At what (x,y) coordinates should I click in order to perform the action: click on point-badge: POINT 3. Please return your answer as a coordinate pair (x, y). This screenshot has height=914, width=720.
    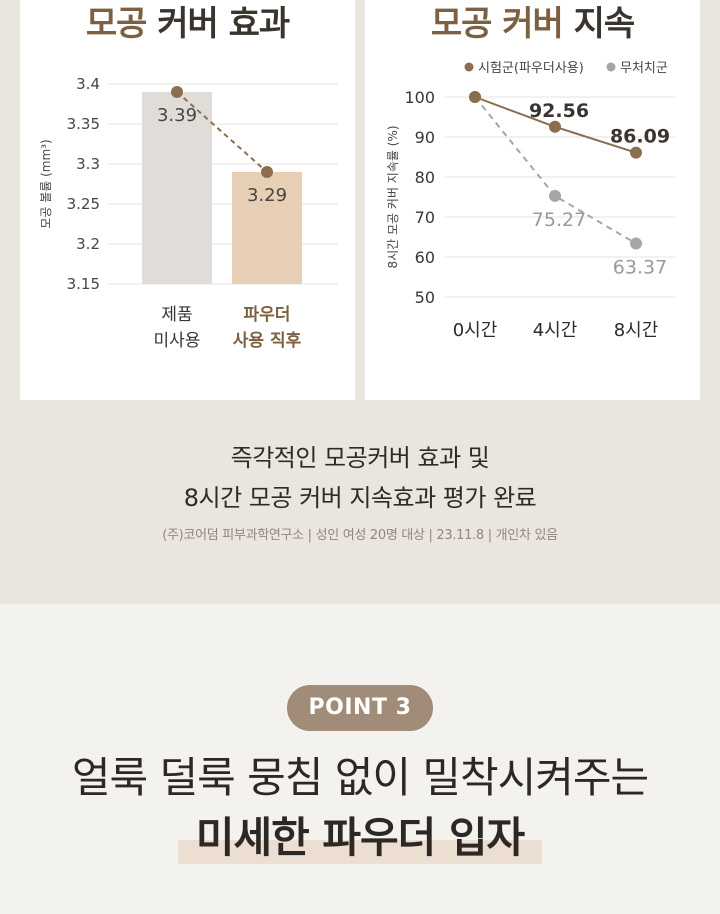
    Looking at the image, I should click on (360, 708).